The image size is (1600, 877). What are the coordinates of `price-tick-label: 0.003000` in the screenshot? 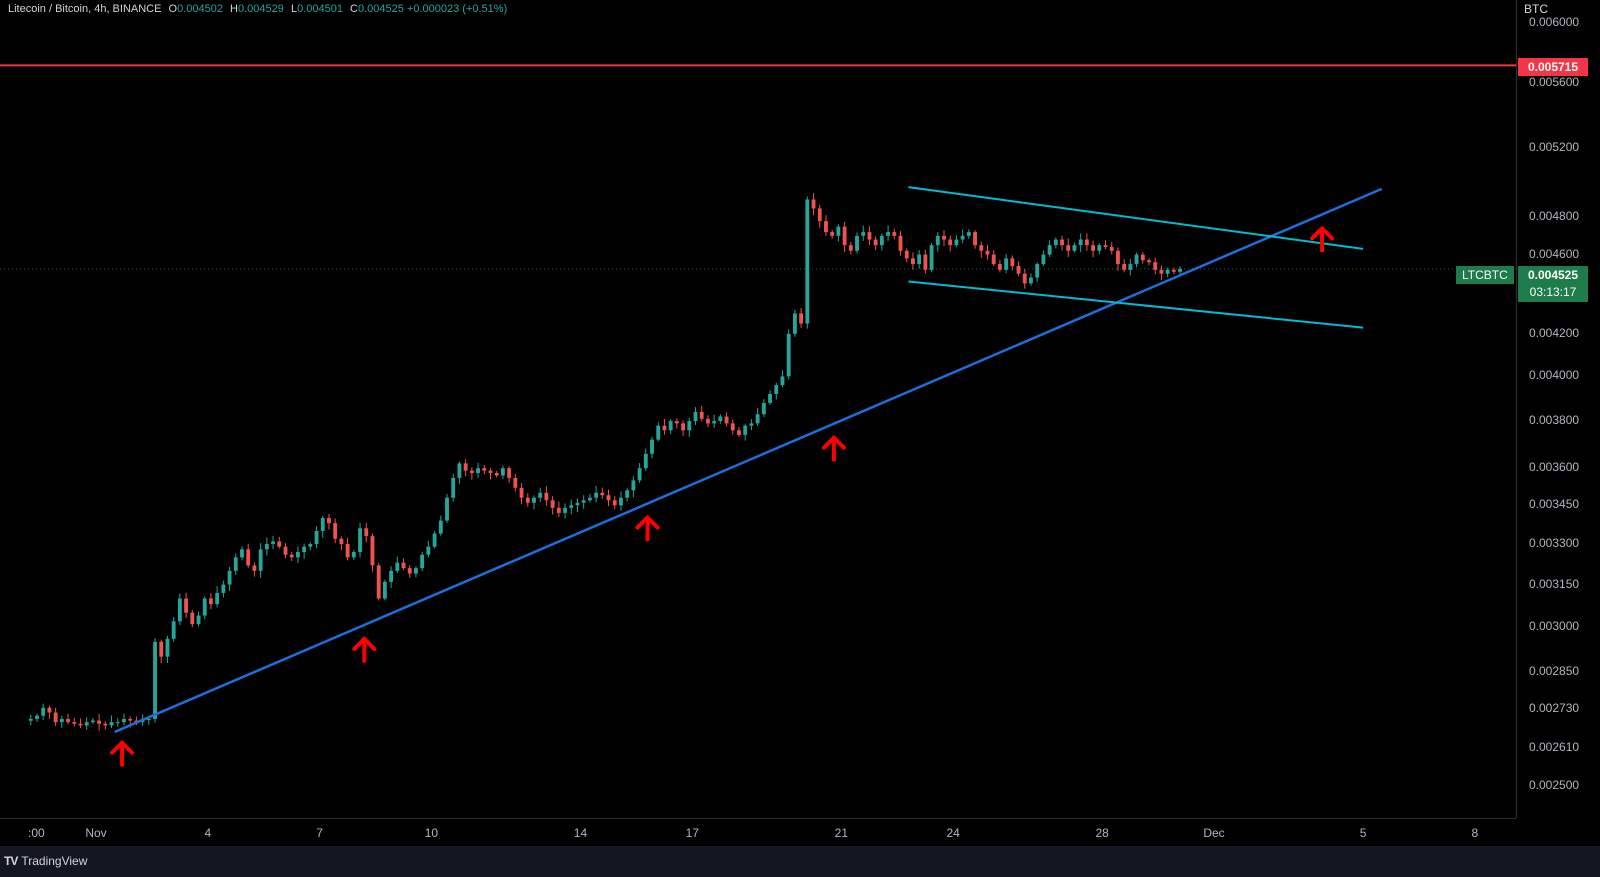 It's located at (1554, 626).